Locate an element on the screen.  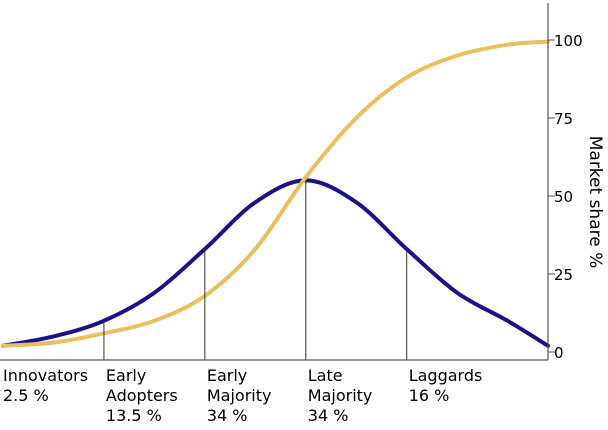
segment-label-line: Adopters is located at coordinates (142, 395).